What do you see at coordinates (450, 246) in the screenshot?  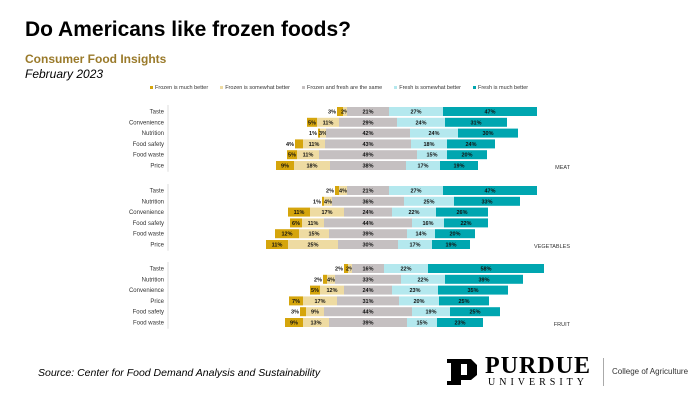 I see `data-label: 19%` at bounding box center [450, 246].